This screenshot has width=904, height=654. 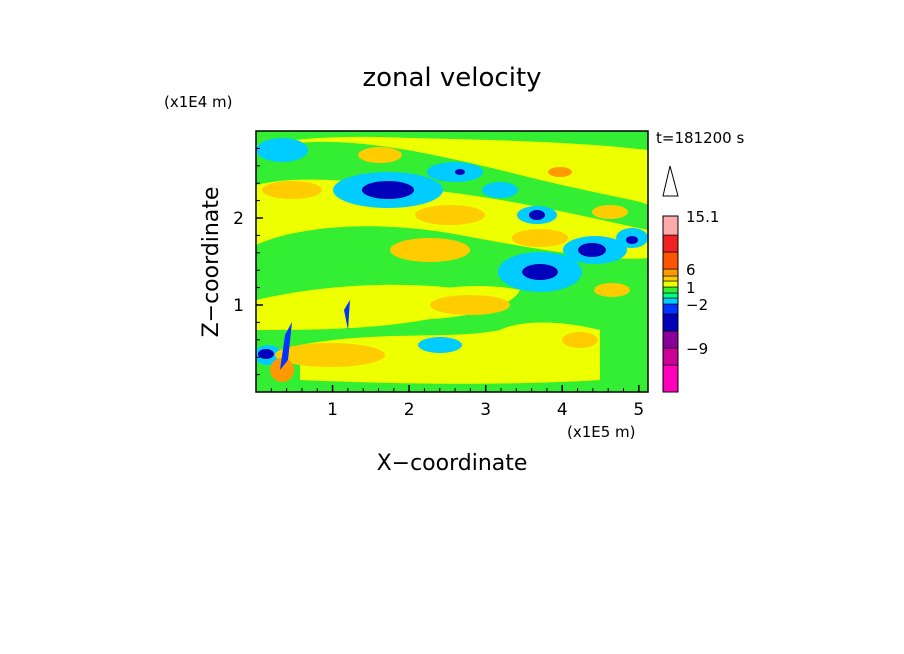 What do you see at coordinates (601, 432) in the screenshot?
I see `x-unit-label: (x1E5 m)` at bounding box center [601, 432].